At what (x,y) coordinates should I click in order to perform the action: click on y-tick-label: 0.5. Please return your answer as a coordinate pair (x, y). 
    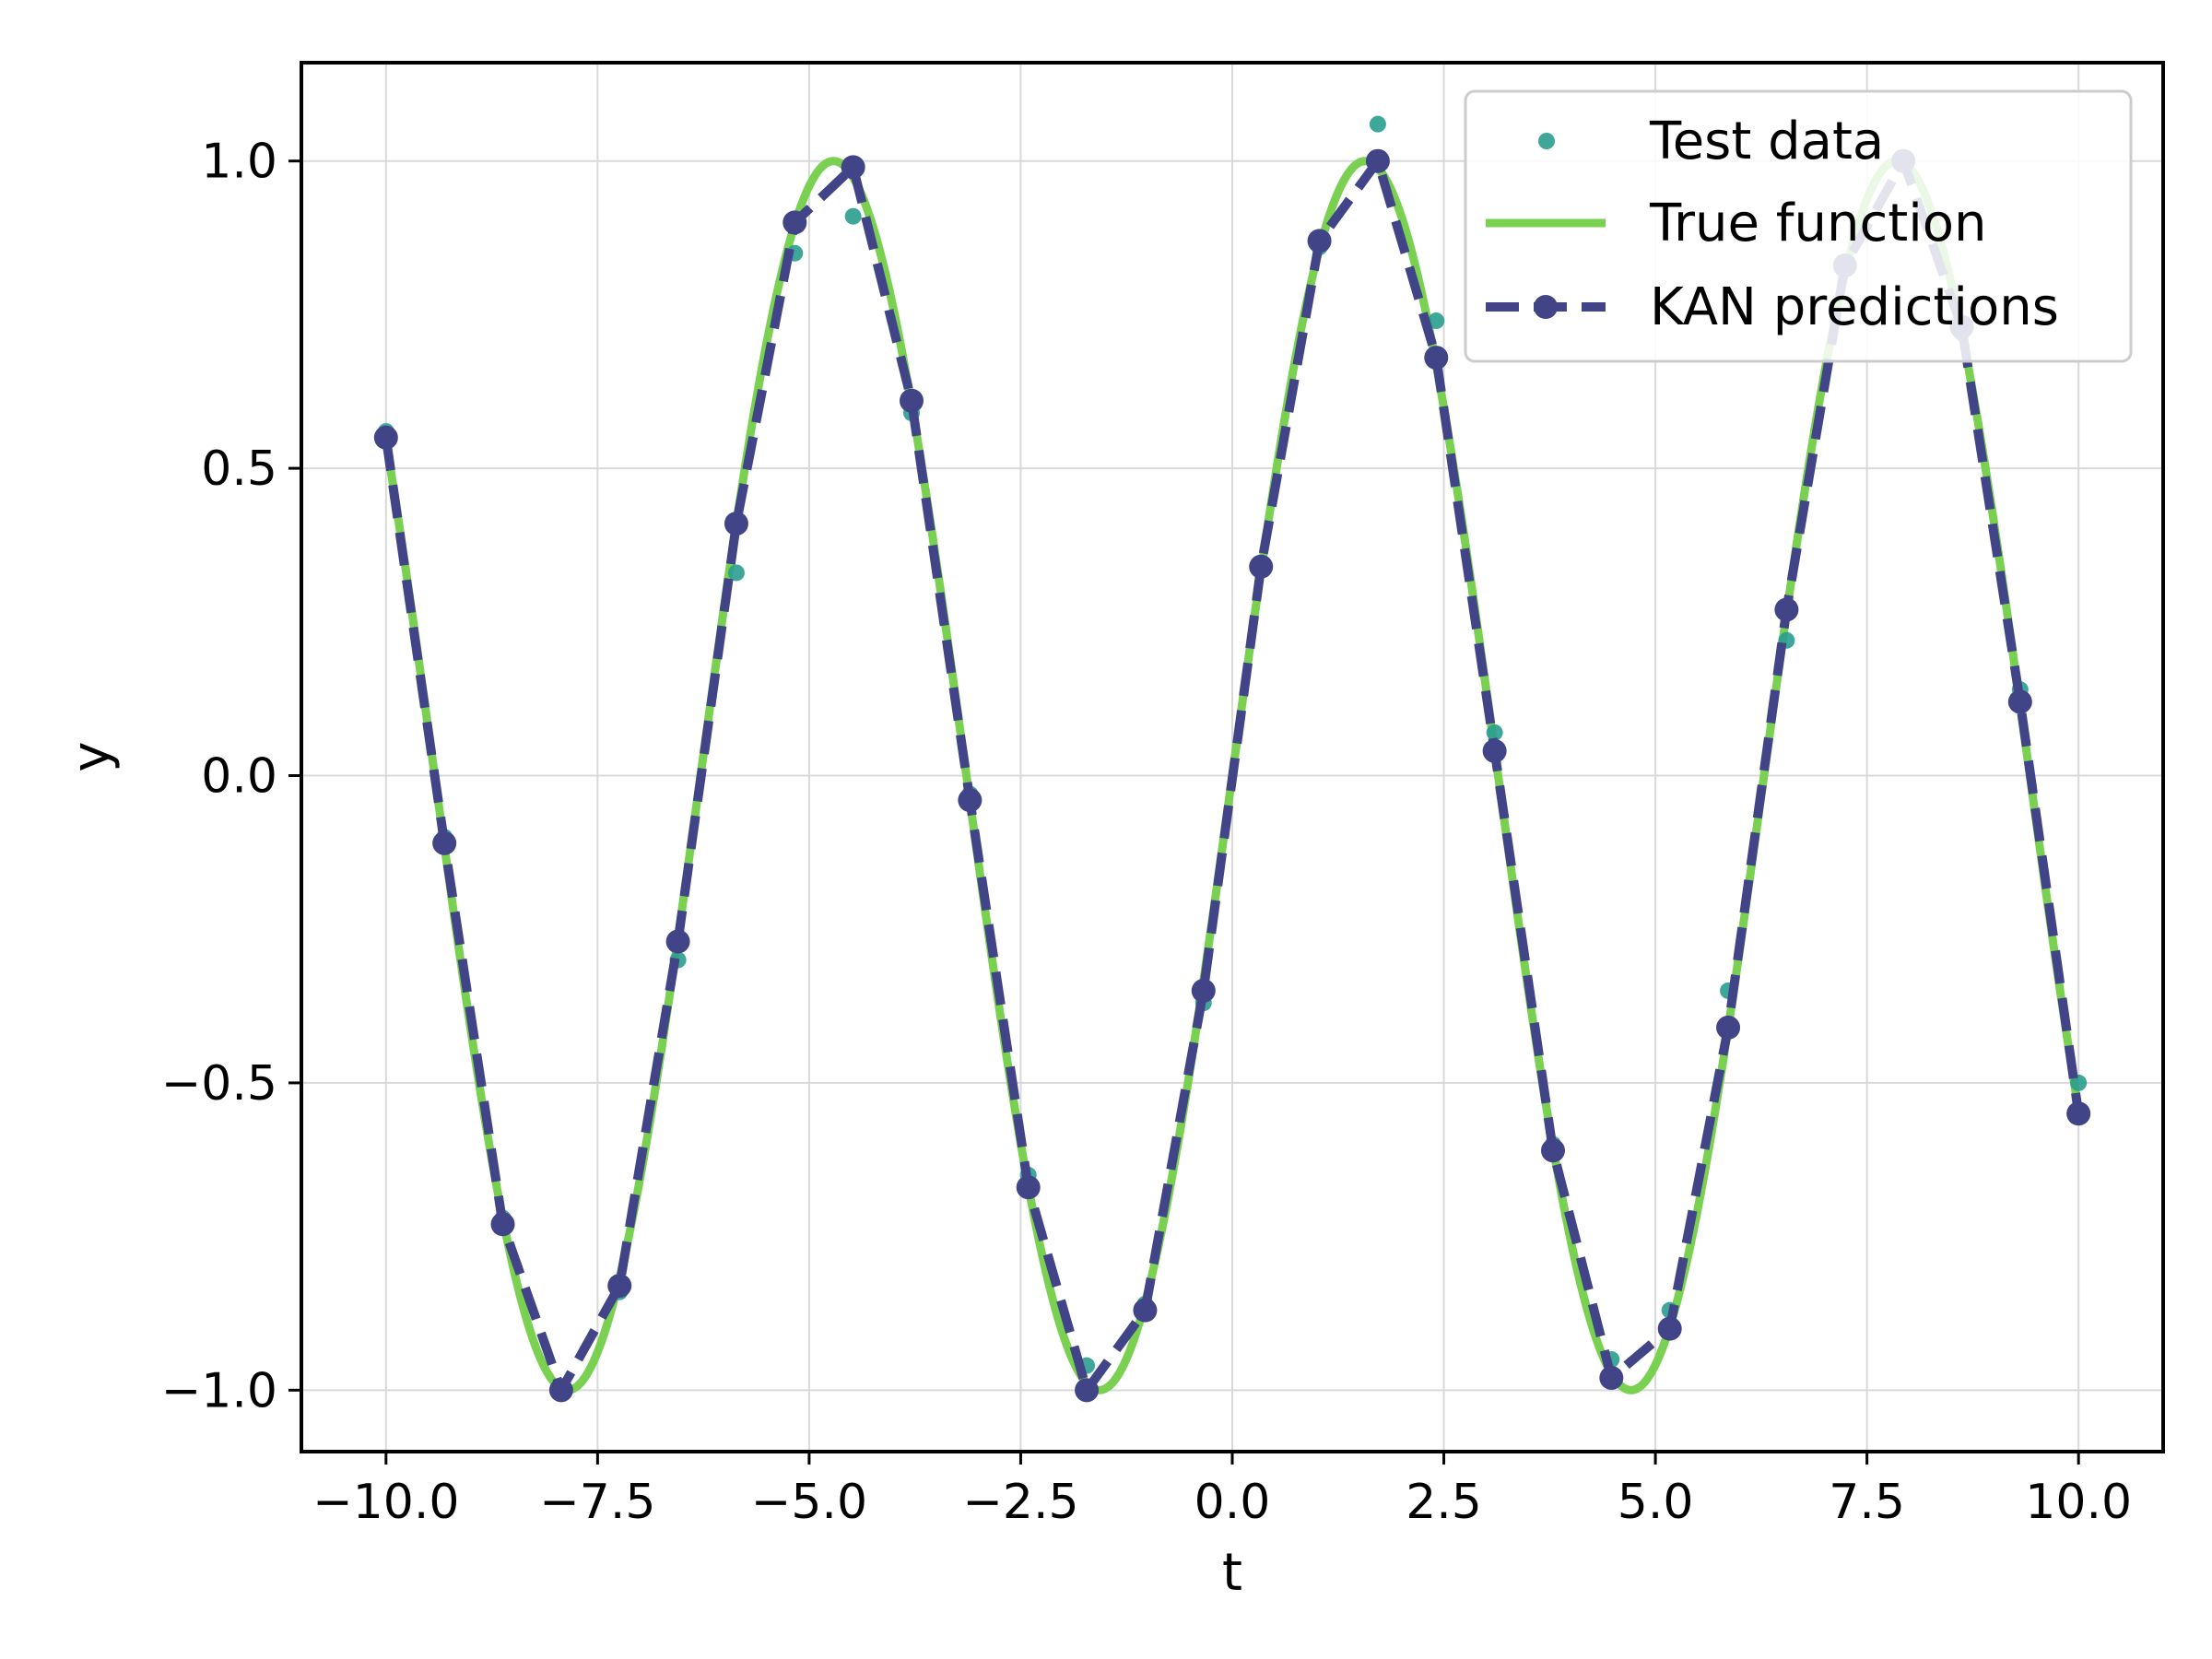
    Looking at the image, I should click on (239, 469).